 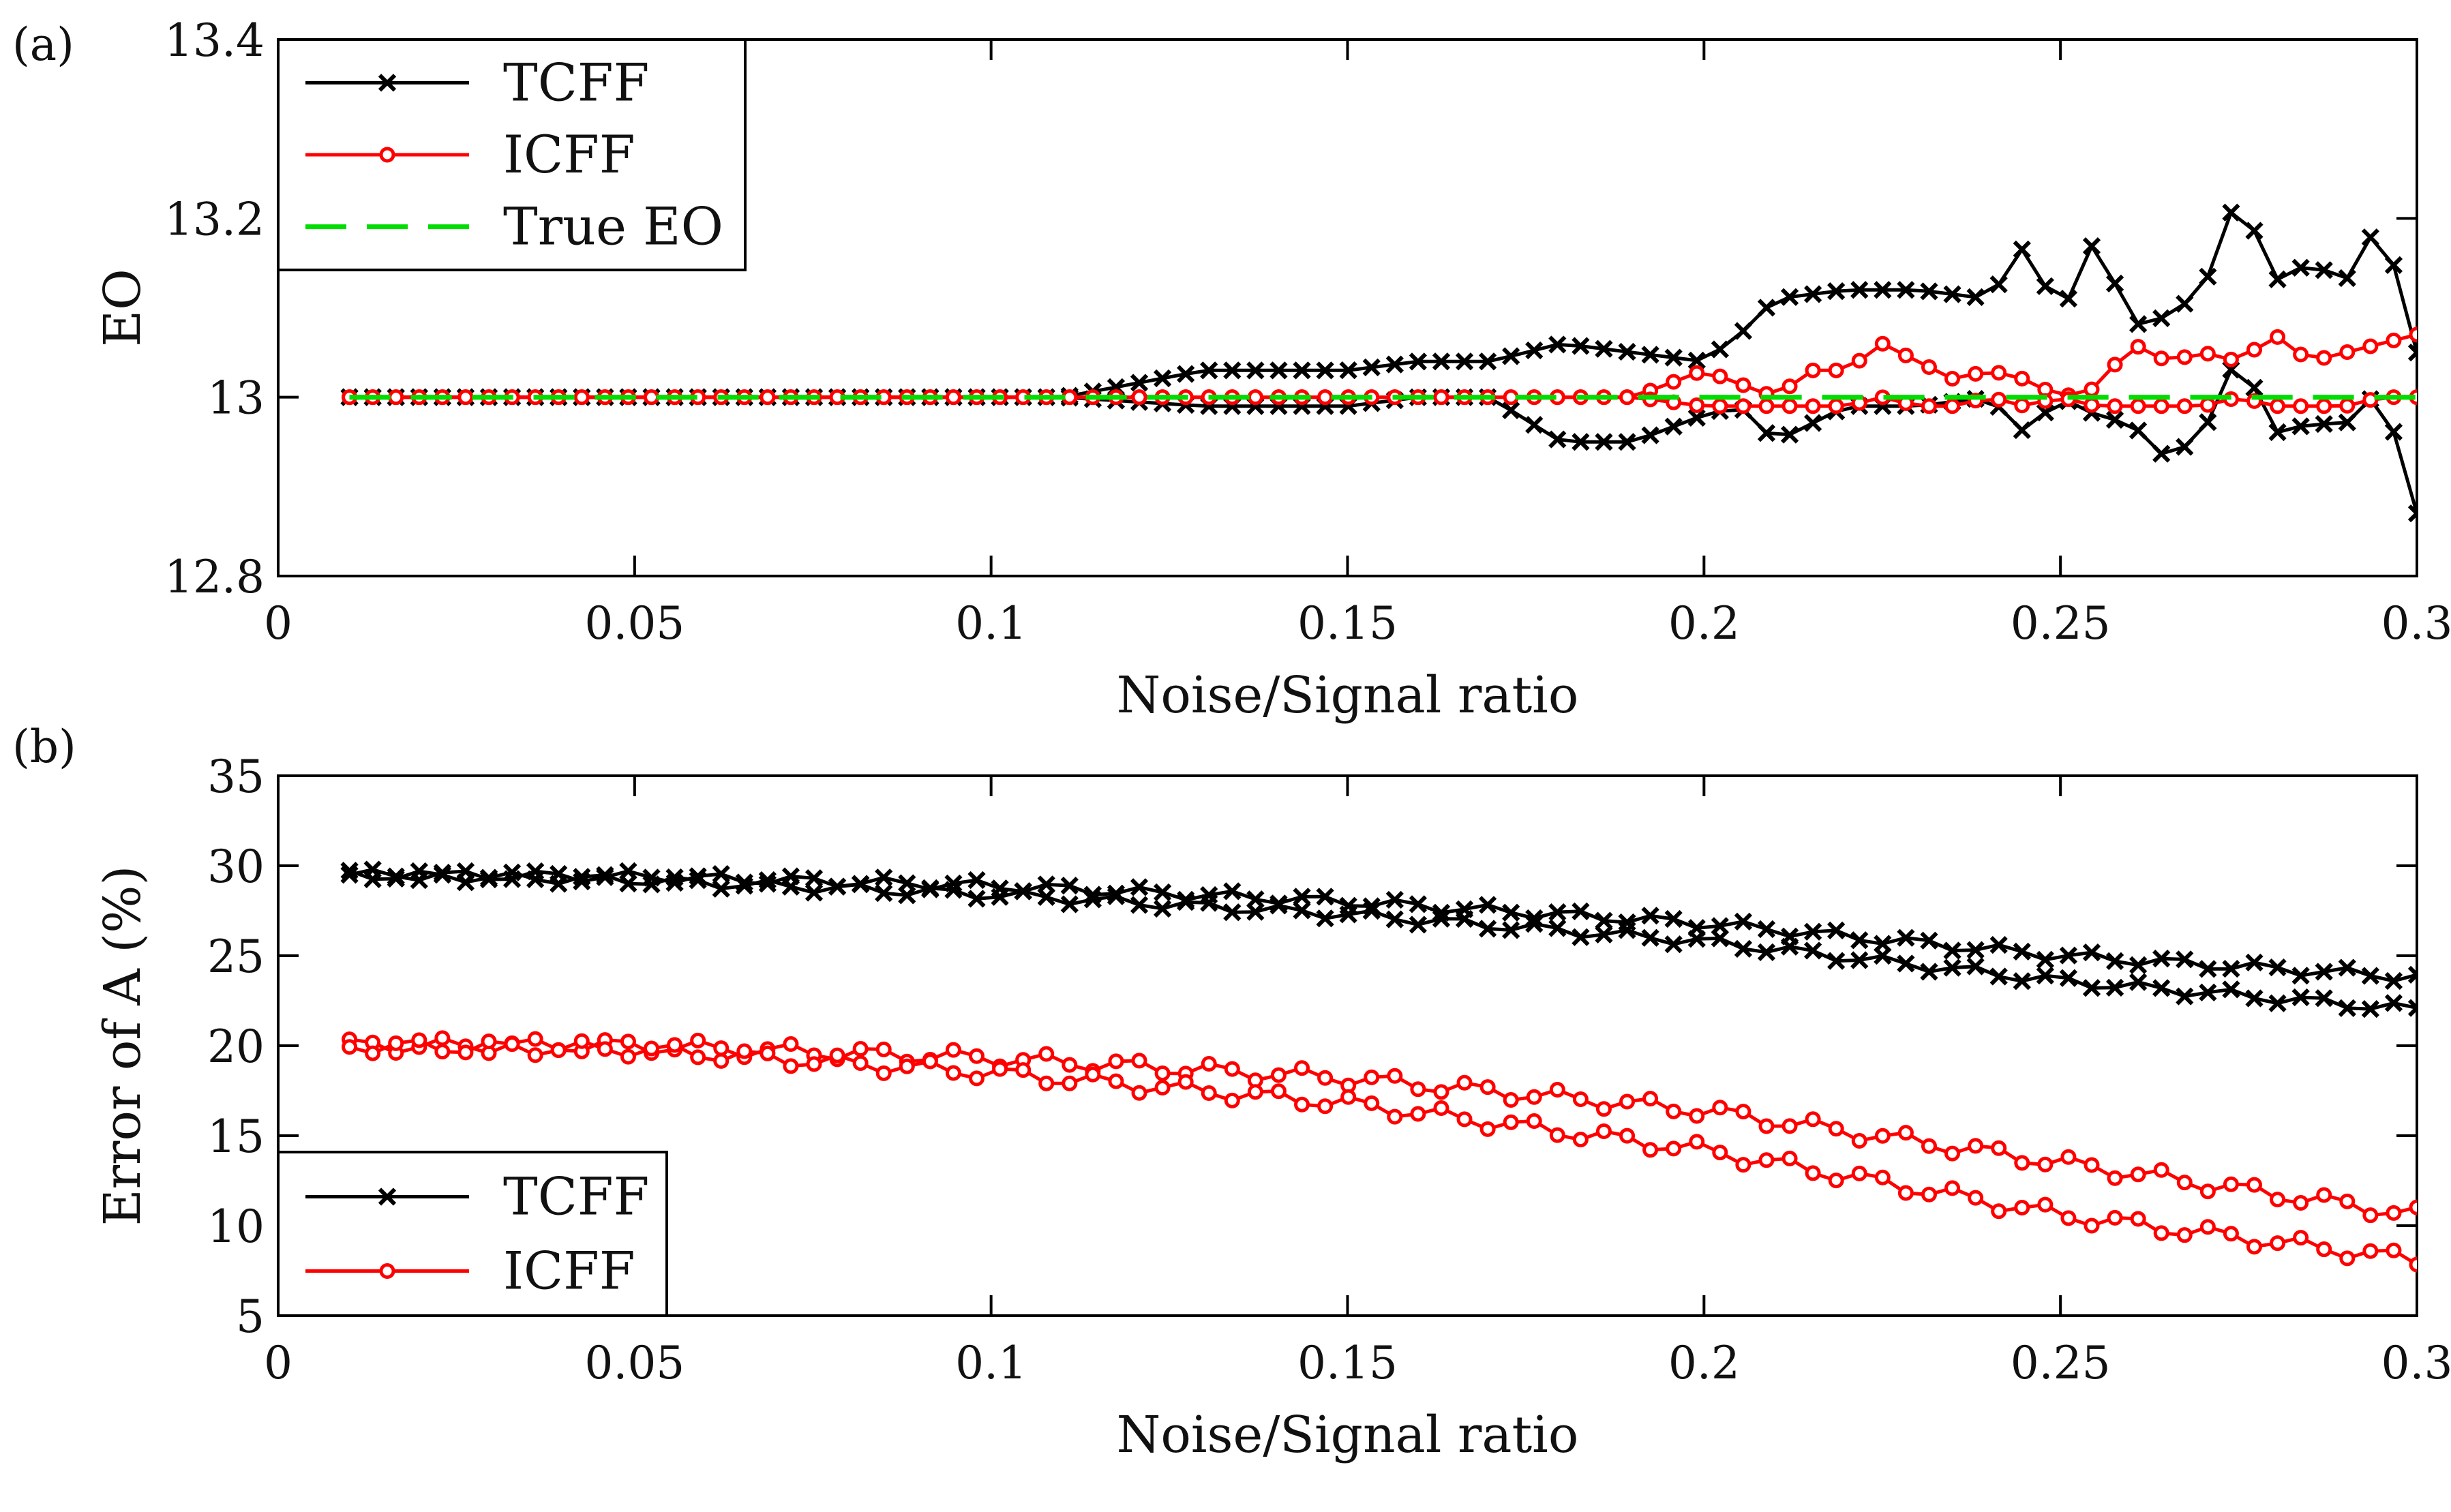 What do you see at coordinates (991, 1363) in the screenshot?
I see `x-tick-label: 0.1` at bounding box center [991, 1363].